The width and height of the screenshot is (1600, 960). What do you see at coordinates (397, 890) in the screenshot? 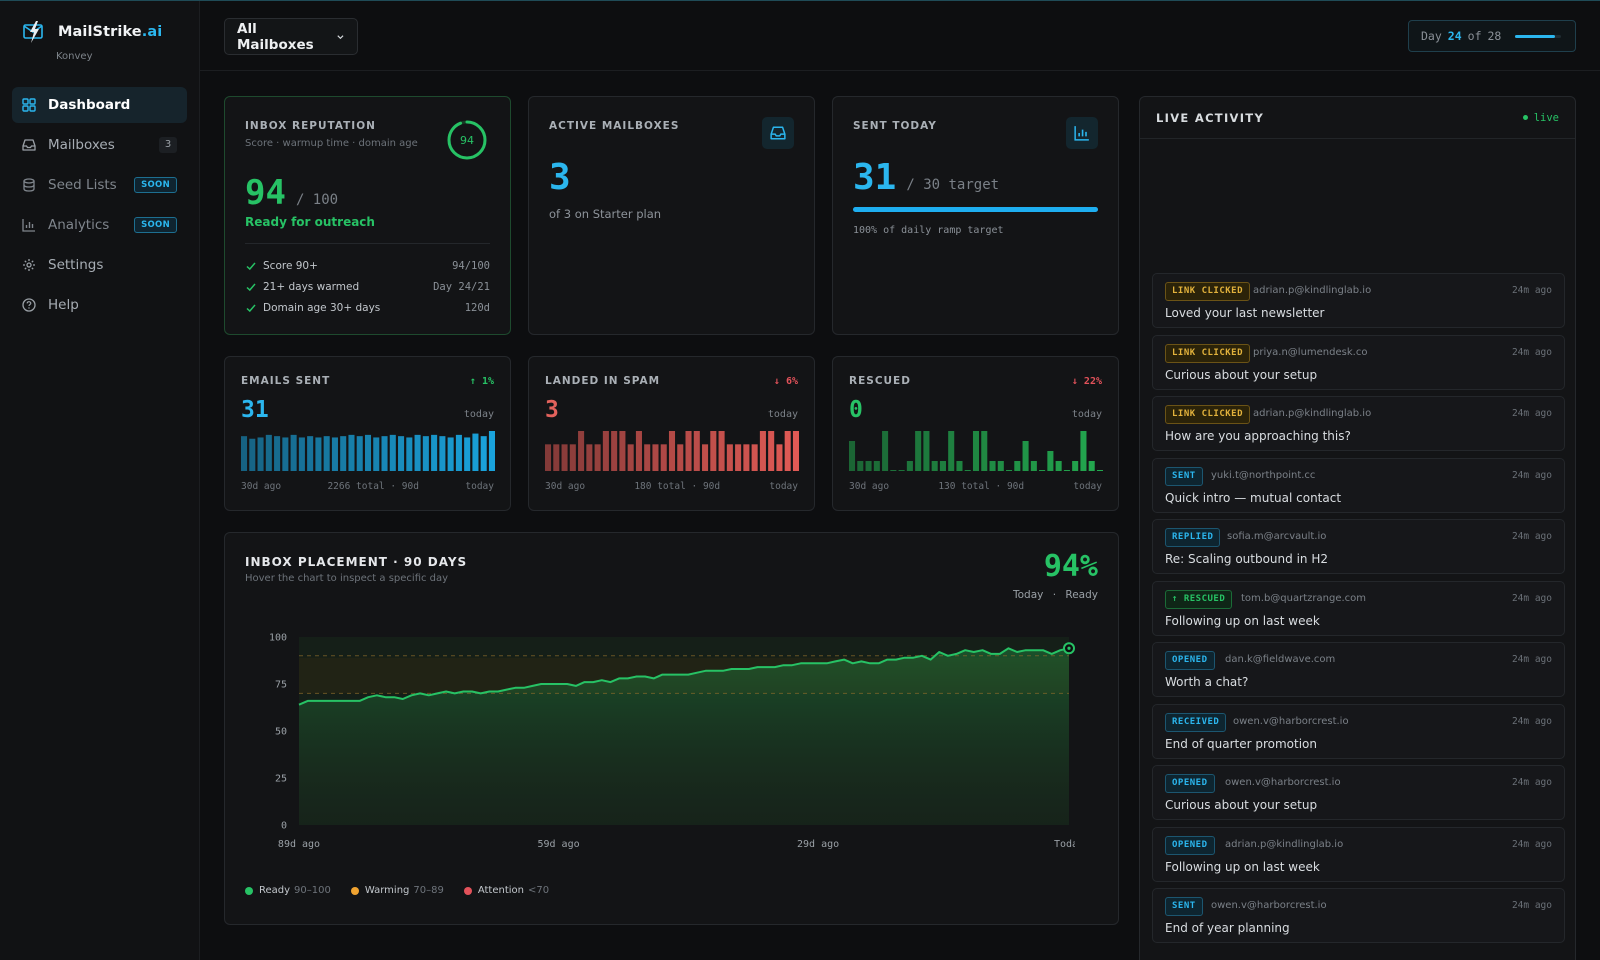
I see `legend-item-warming: Warming 70–89` at bounding box center [397, 890].